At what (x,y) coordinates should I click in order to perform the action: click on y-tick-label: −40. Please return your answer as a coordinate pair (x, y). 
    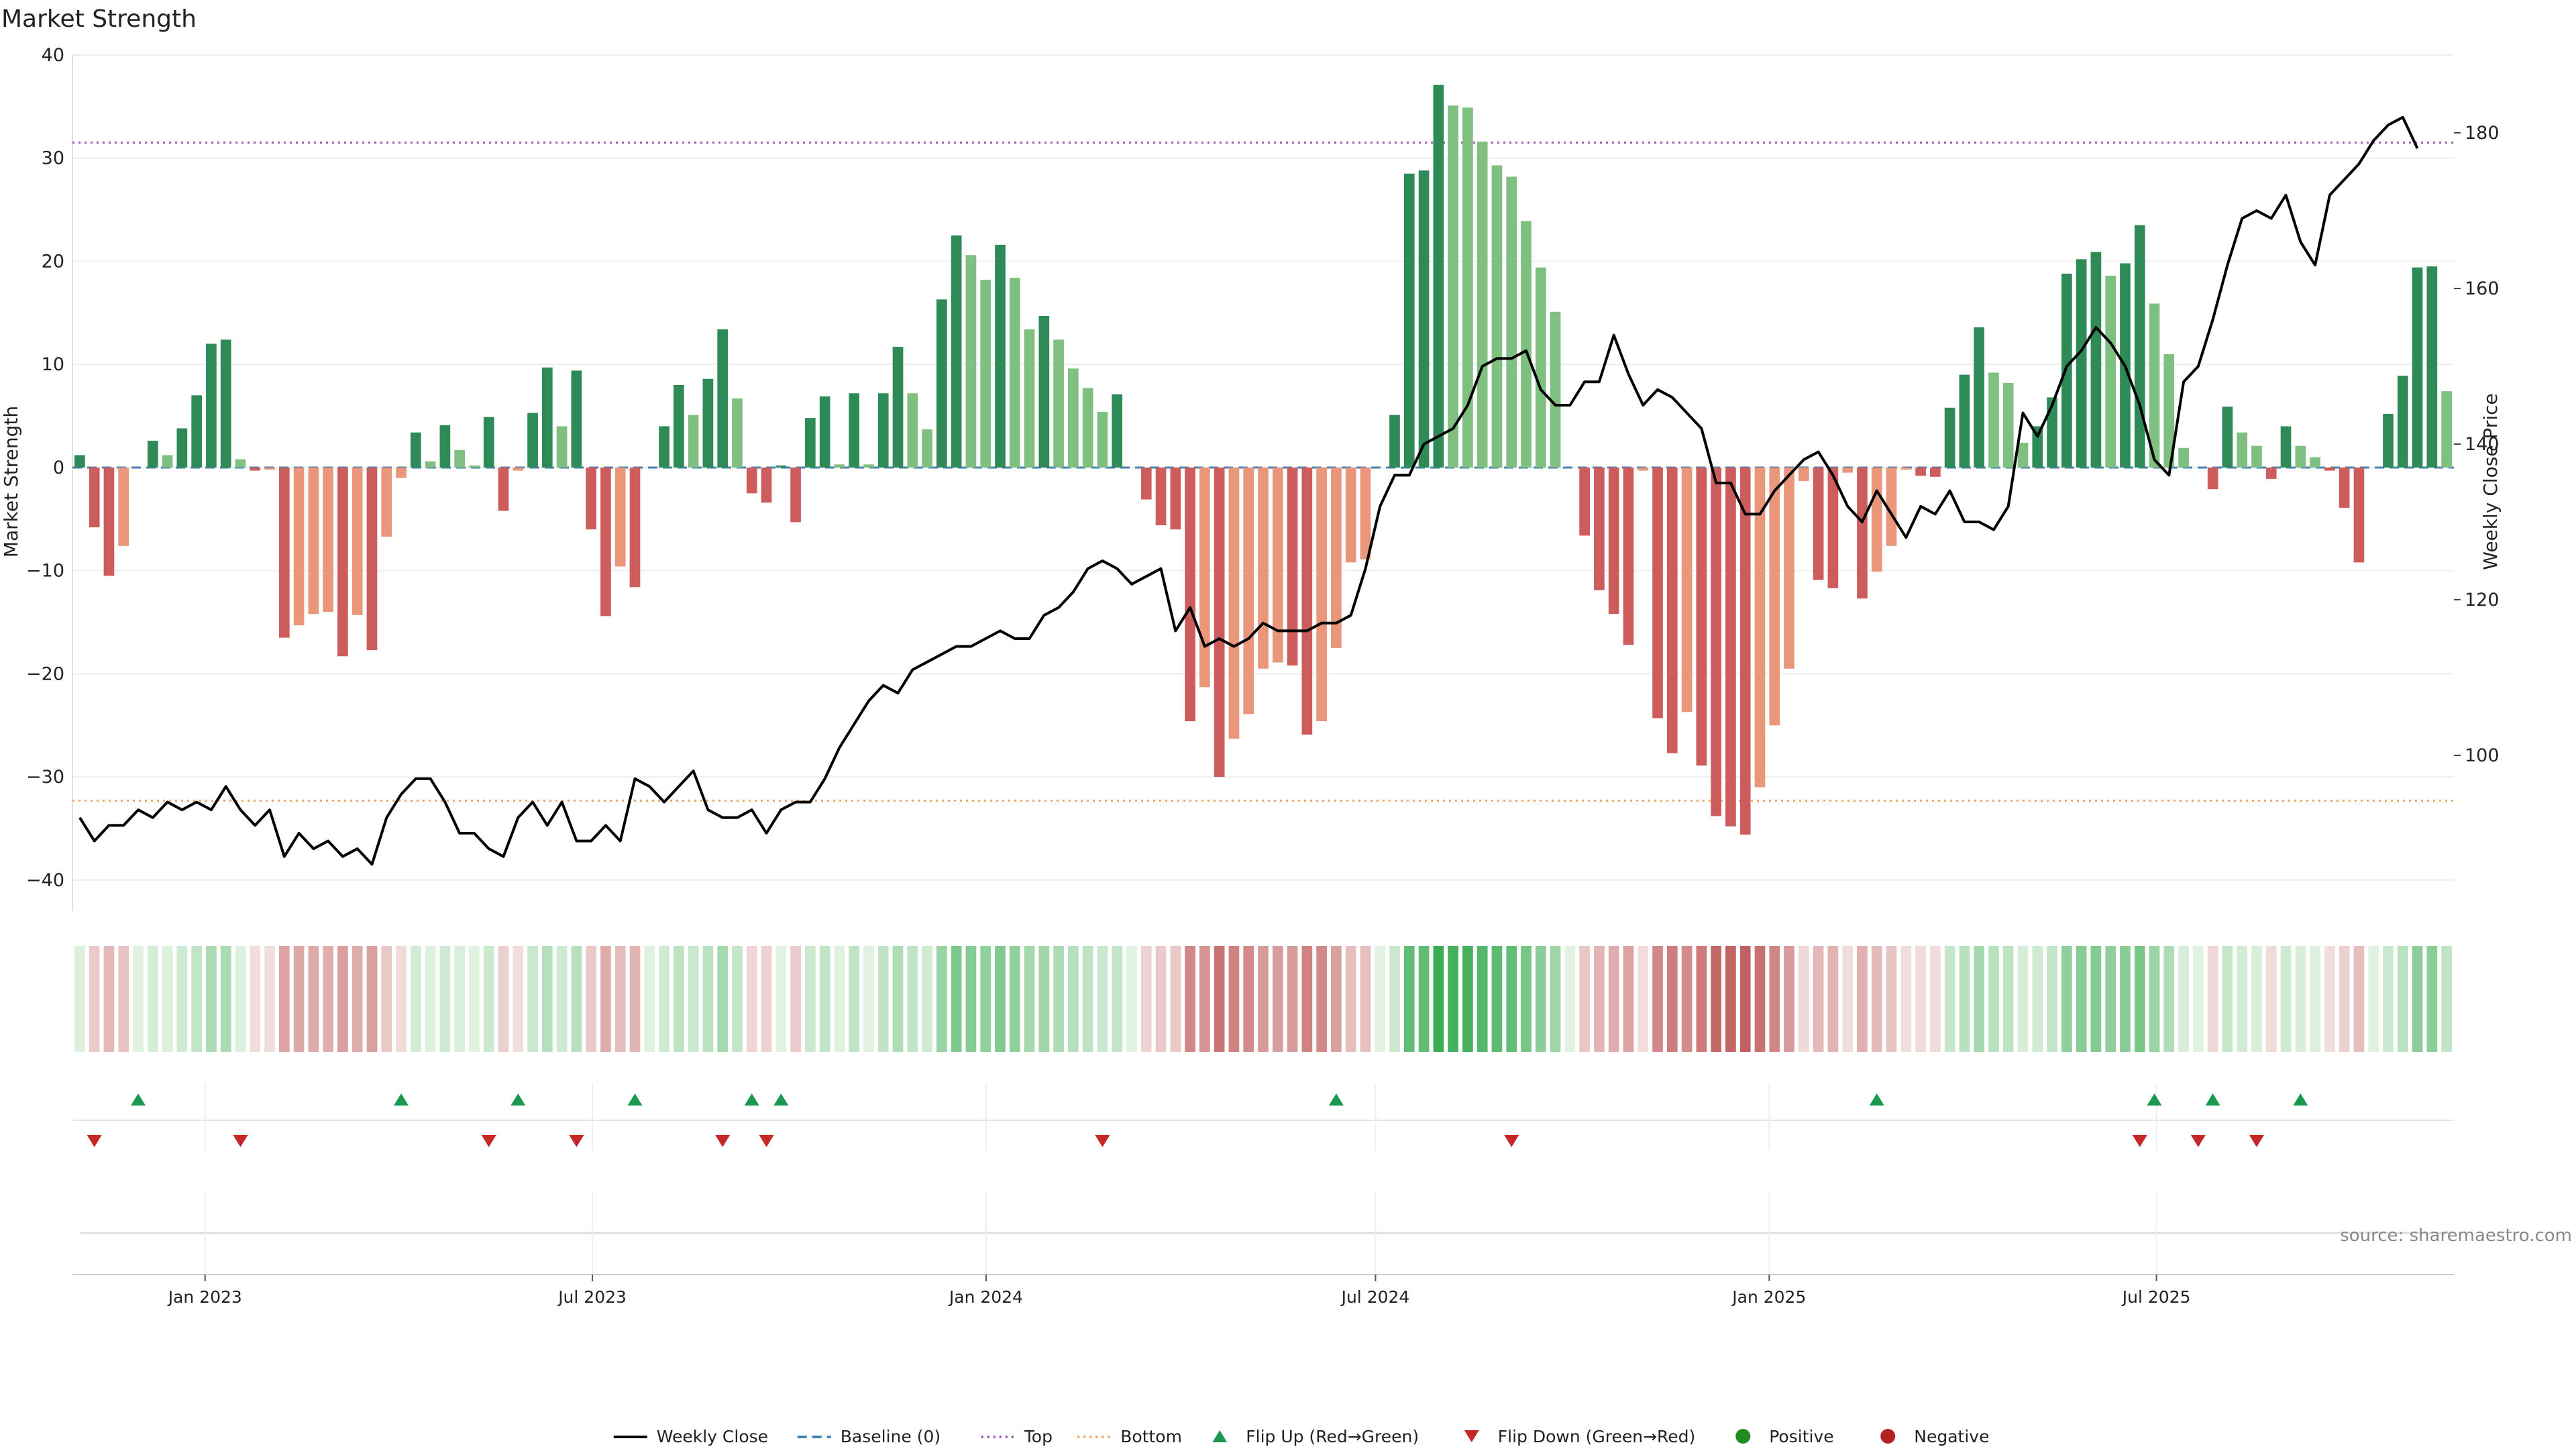
    Looking at the image, I should click on (45, 880).